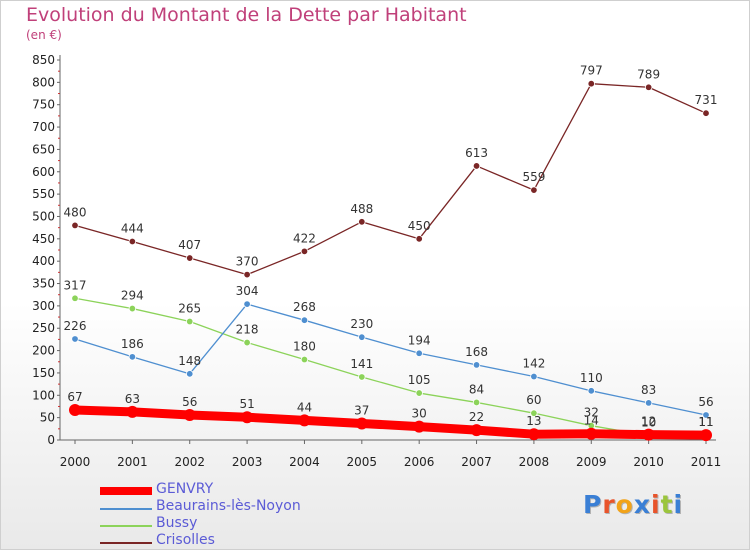 The height and width of the screenshot is (550, 750). What do you see at coordinates (189, 309) in the screenshot?
I see `data-label: 265` at bounding box center [189, 309].